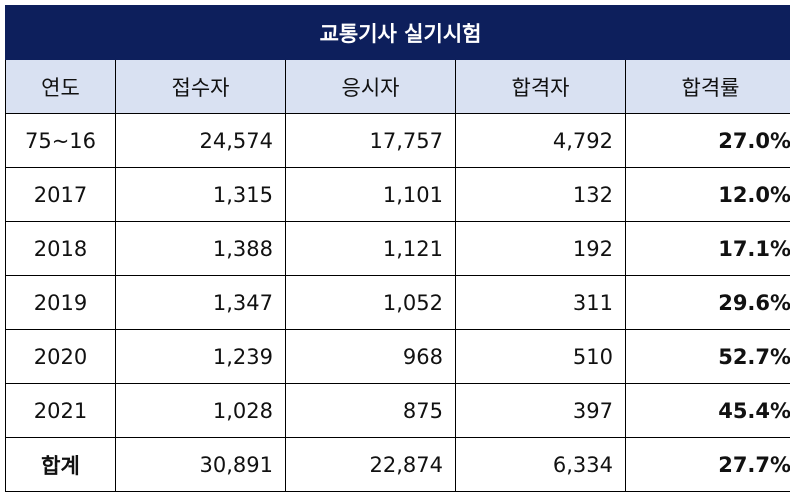 This screenshot has height=499, width=790. What do you see at coordinates (540, 140) in the screenshot?
I see `passed-cell: 4,792` at bounding box center [540, 140].